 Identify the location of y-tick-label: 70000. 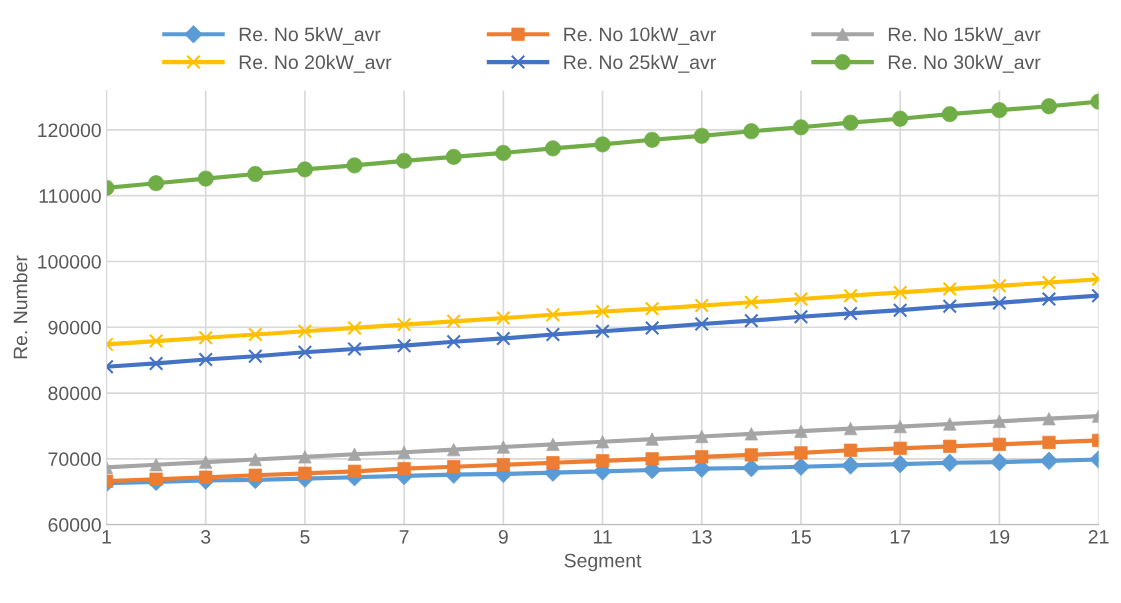
(74, 459).